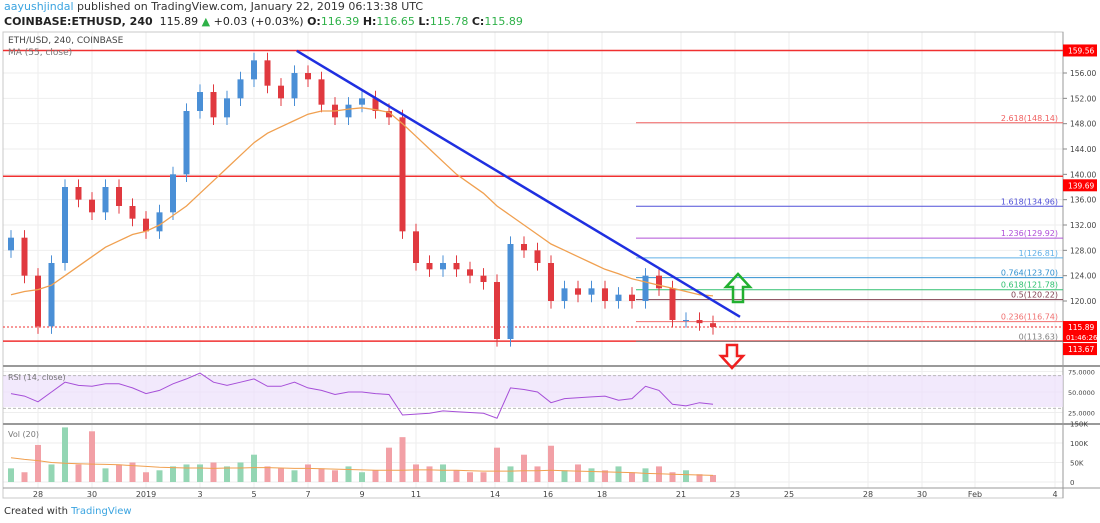 The image size is (1100, 523). I want to click on triangle-up-icon: ▲, so click(206, 21).